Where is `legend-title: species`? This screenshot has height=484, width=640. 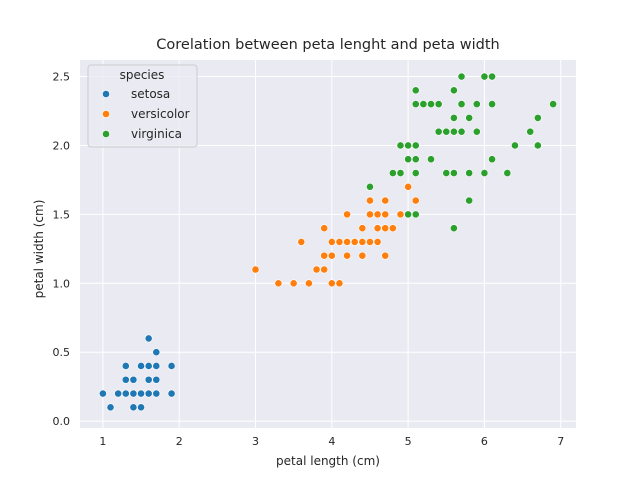
legend-title: species is located at coordinates (142, 75).